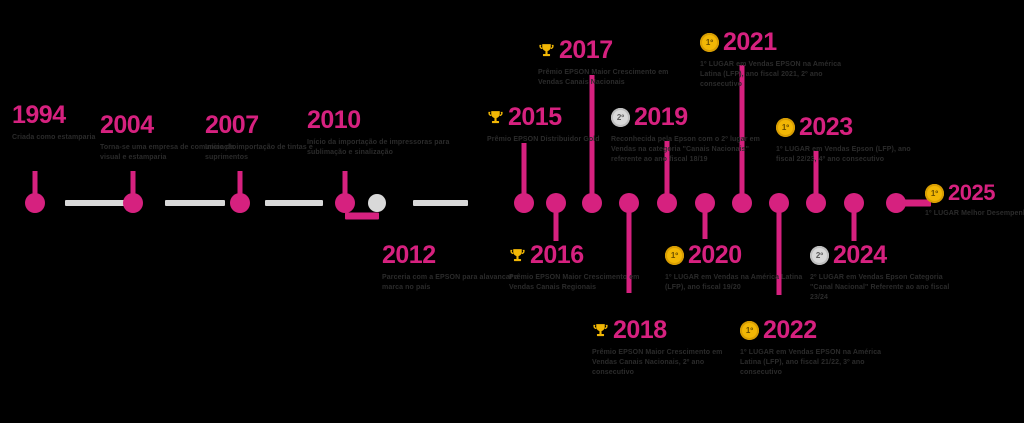 Image resolution: width=1024 pixels, height=423 pixels. What do you see at coordinates (377, 203) in the screenshot?
I see `timeline-node-2012` at bounding box center [377, 203].